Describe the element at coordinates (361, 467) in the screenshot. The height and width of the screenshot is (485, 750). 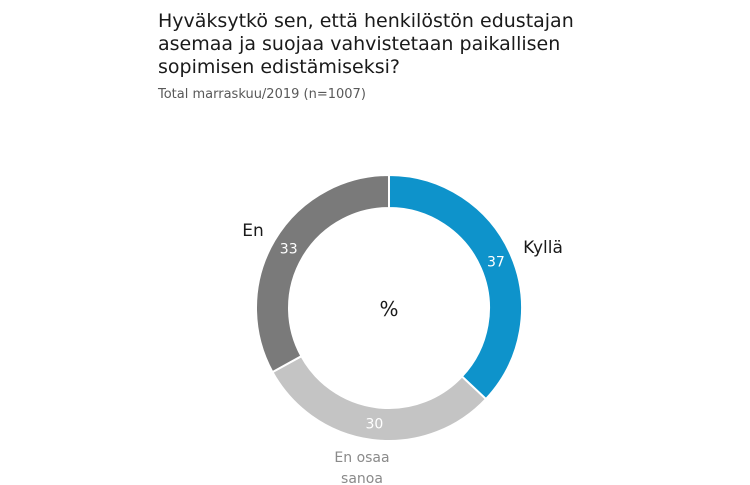
I see `slice-category-label: En osaa sanoa` at that location.